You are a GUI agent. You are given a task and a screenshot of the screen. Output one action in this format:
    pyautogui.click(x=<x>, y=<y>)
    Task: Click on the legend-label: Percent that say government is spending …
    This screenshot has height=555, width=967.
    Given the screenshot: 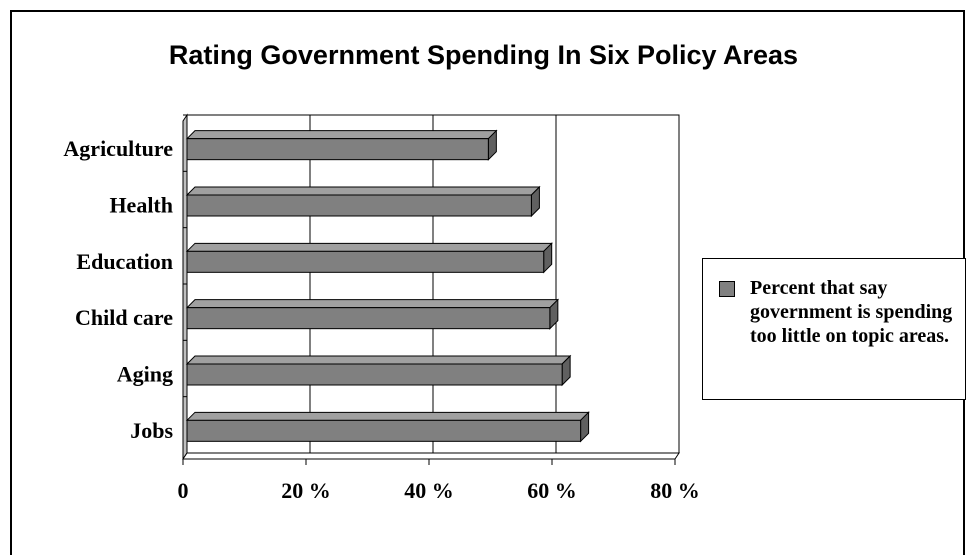 What is the action you would take?
    pyautogui.click(x=851, y=312)
    